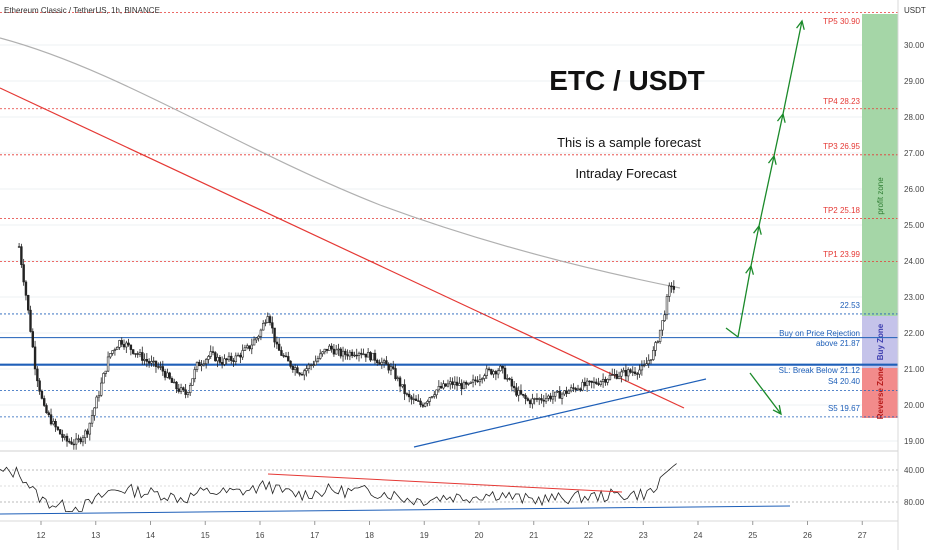 The image size is (932, 550). I want to click on x-tick-11: 23, so click(643, 535).